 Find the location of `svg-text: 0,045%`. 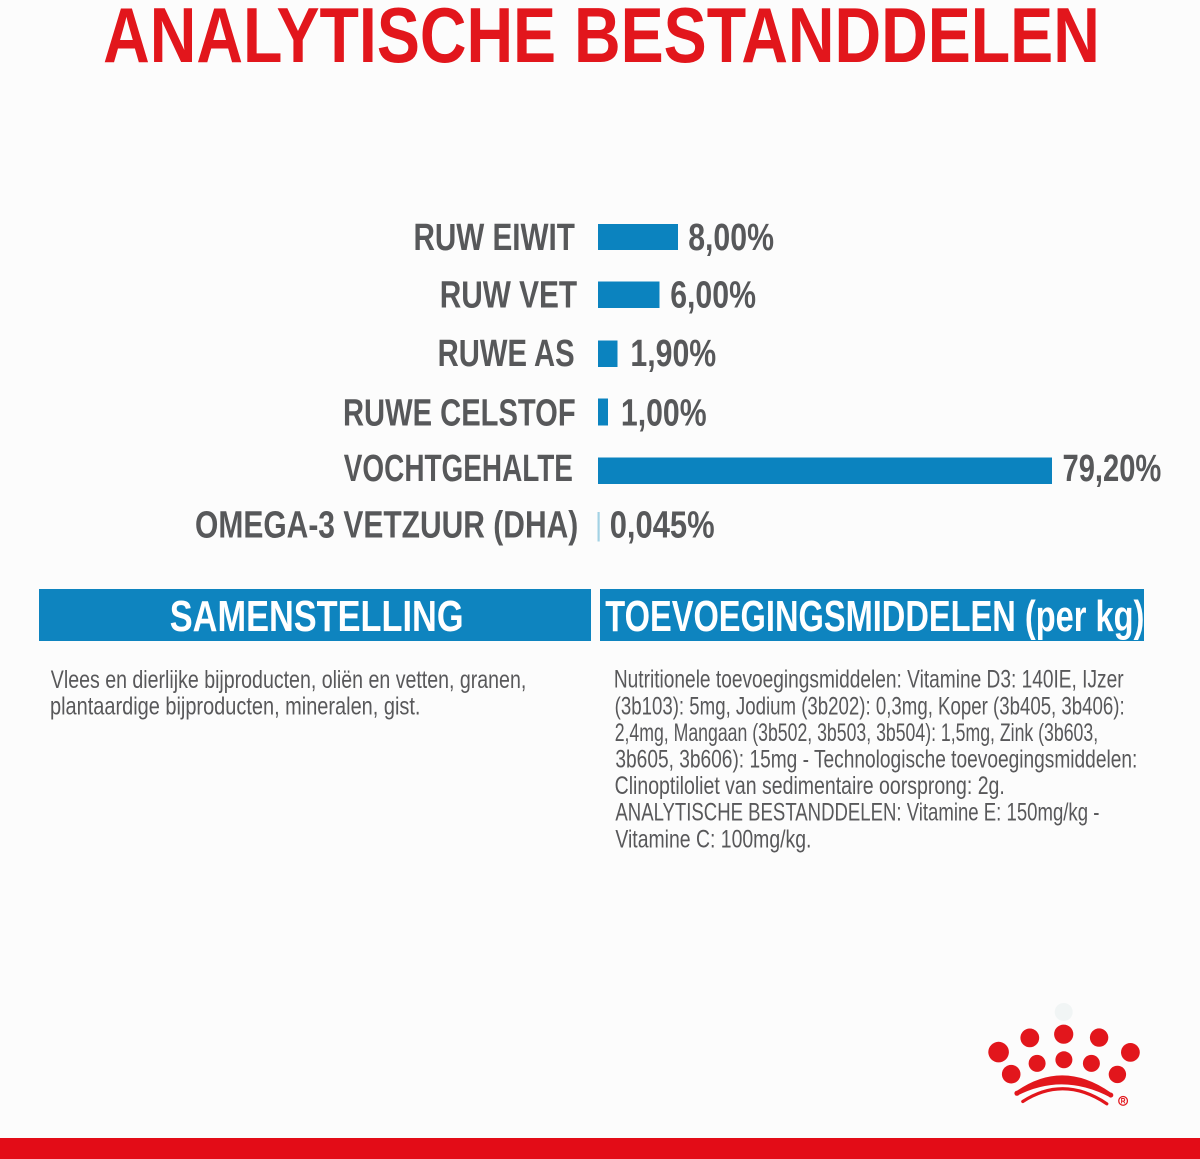

svg-text: 0,045% is located at coordinates (662, 526).